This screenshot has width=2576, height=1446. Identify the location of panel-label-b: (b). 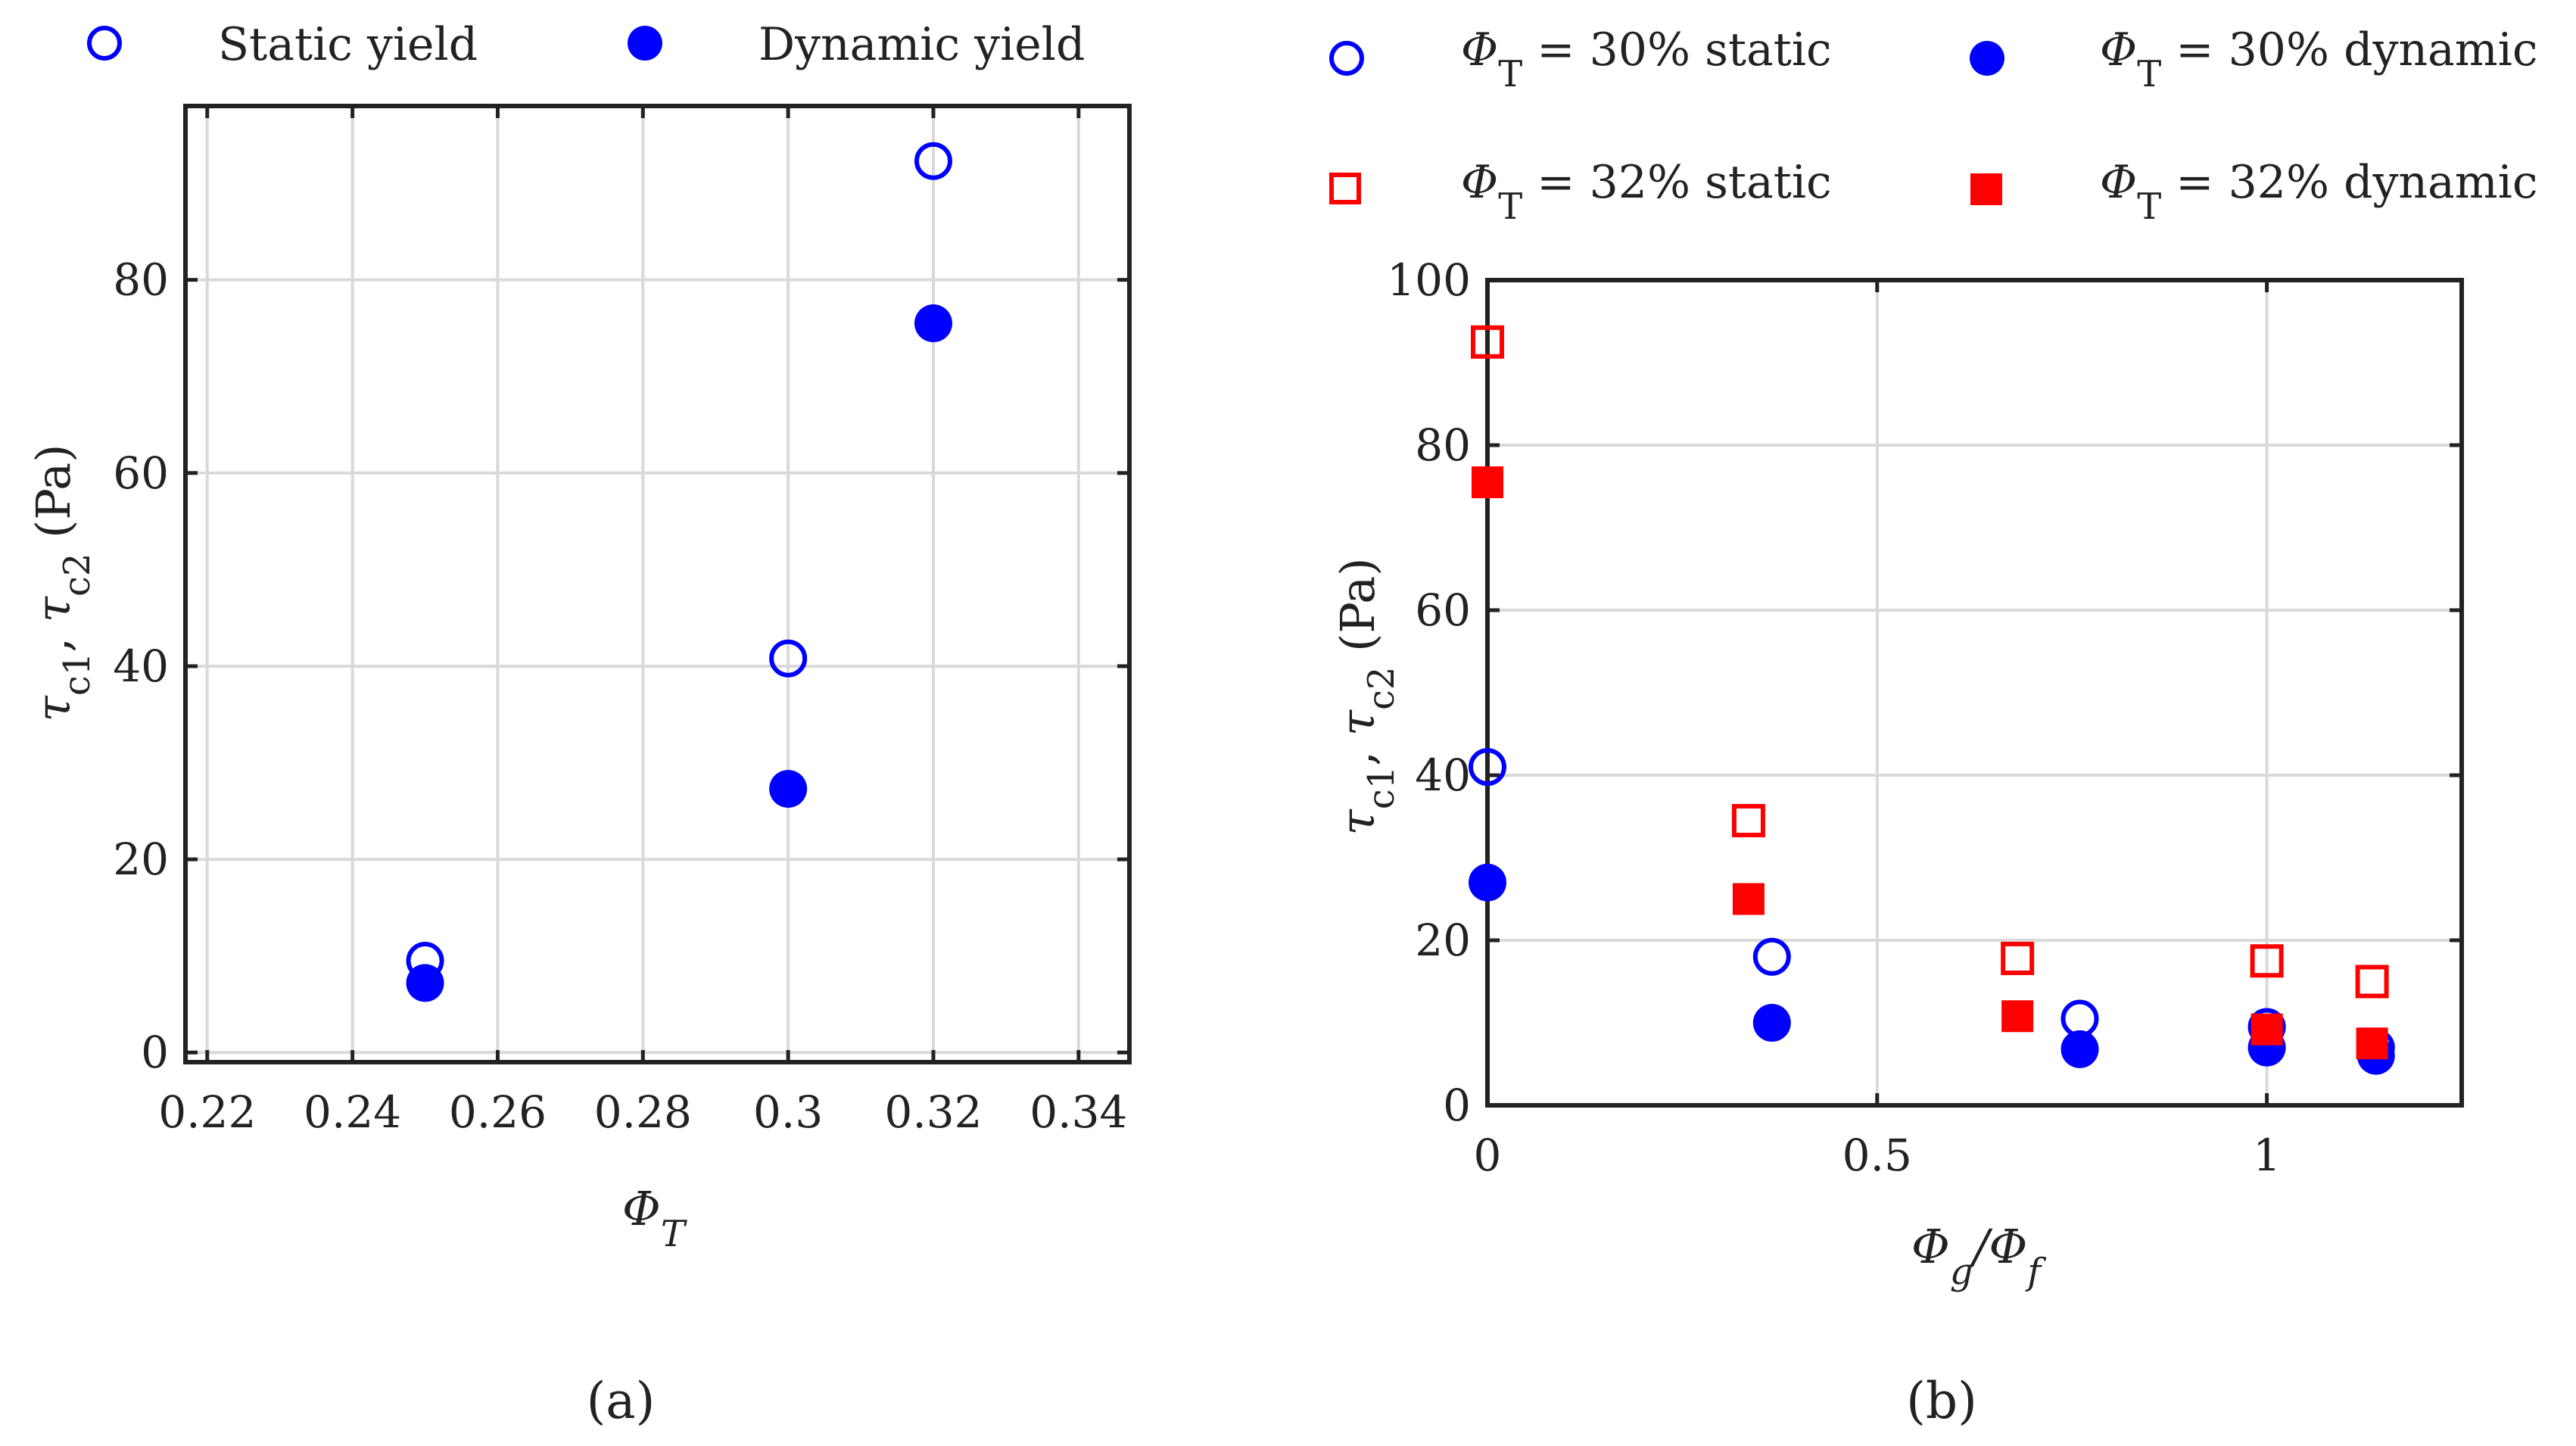
(1941, 1401).